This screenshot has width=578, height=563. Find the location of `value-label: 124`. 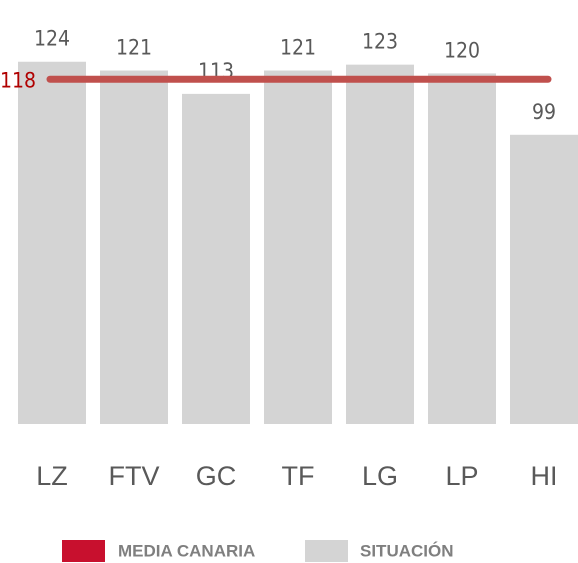

value-label: 124 is located at coordinates (52, 39).